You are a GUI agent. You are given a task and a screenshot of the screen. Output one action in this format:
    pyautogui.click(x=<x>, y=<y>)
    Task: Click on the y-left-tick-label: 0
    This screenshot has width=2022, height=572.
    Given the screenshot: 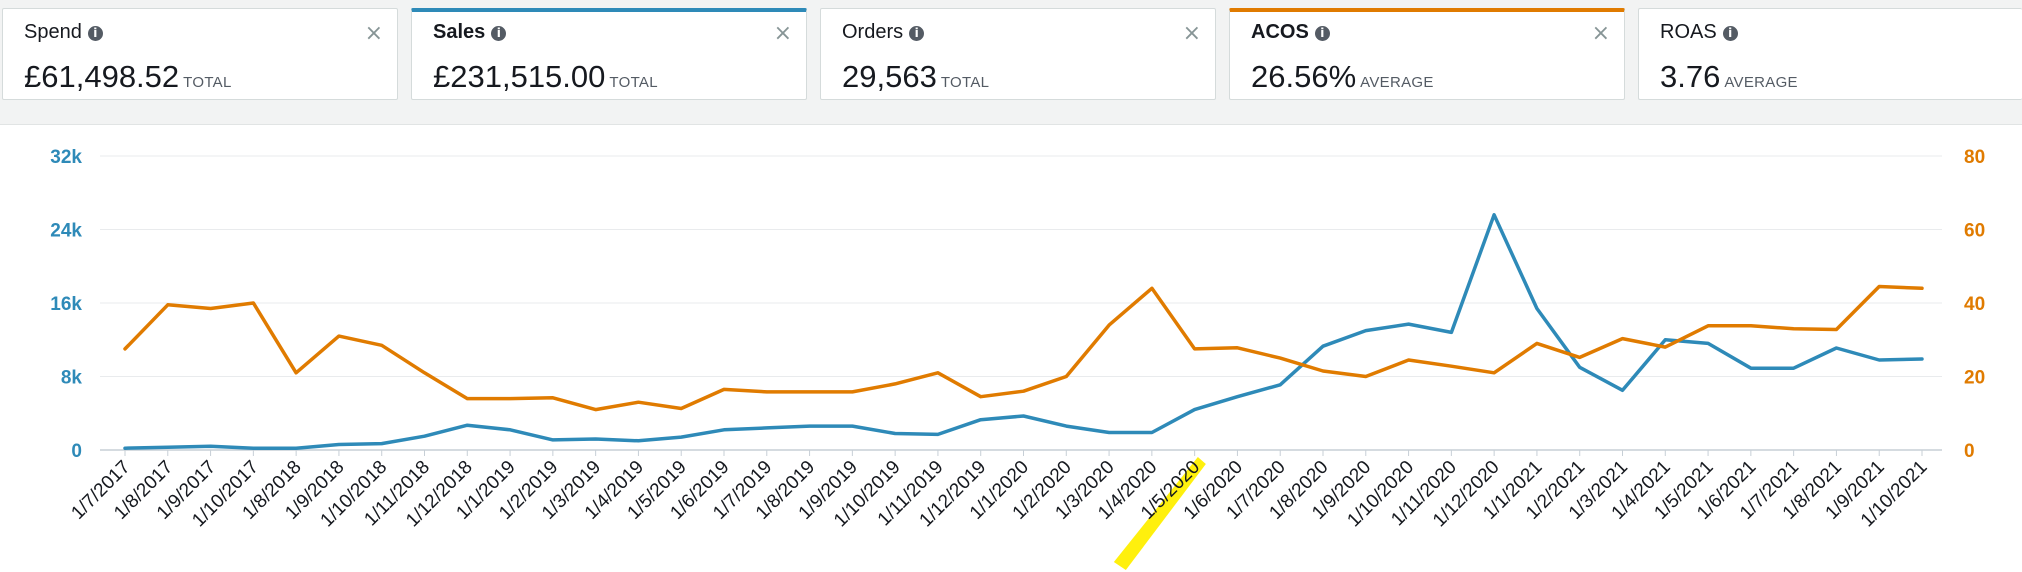 What is the action you would take?
    pyautogui.click(x=76, y=451)
    